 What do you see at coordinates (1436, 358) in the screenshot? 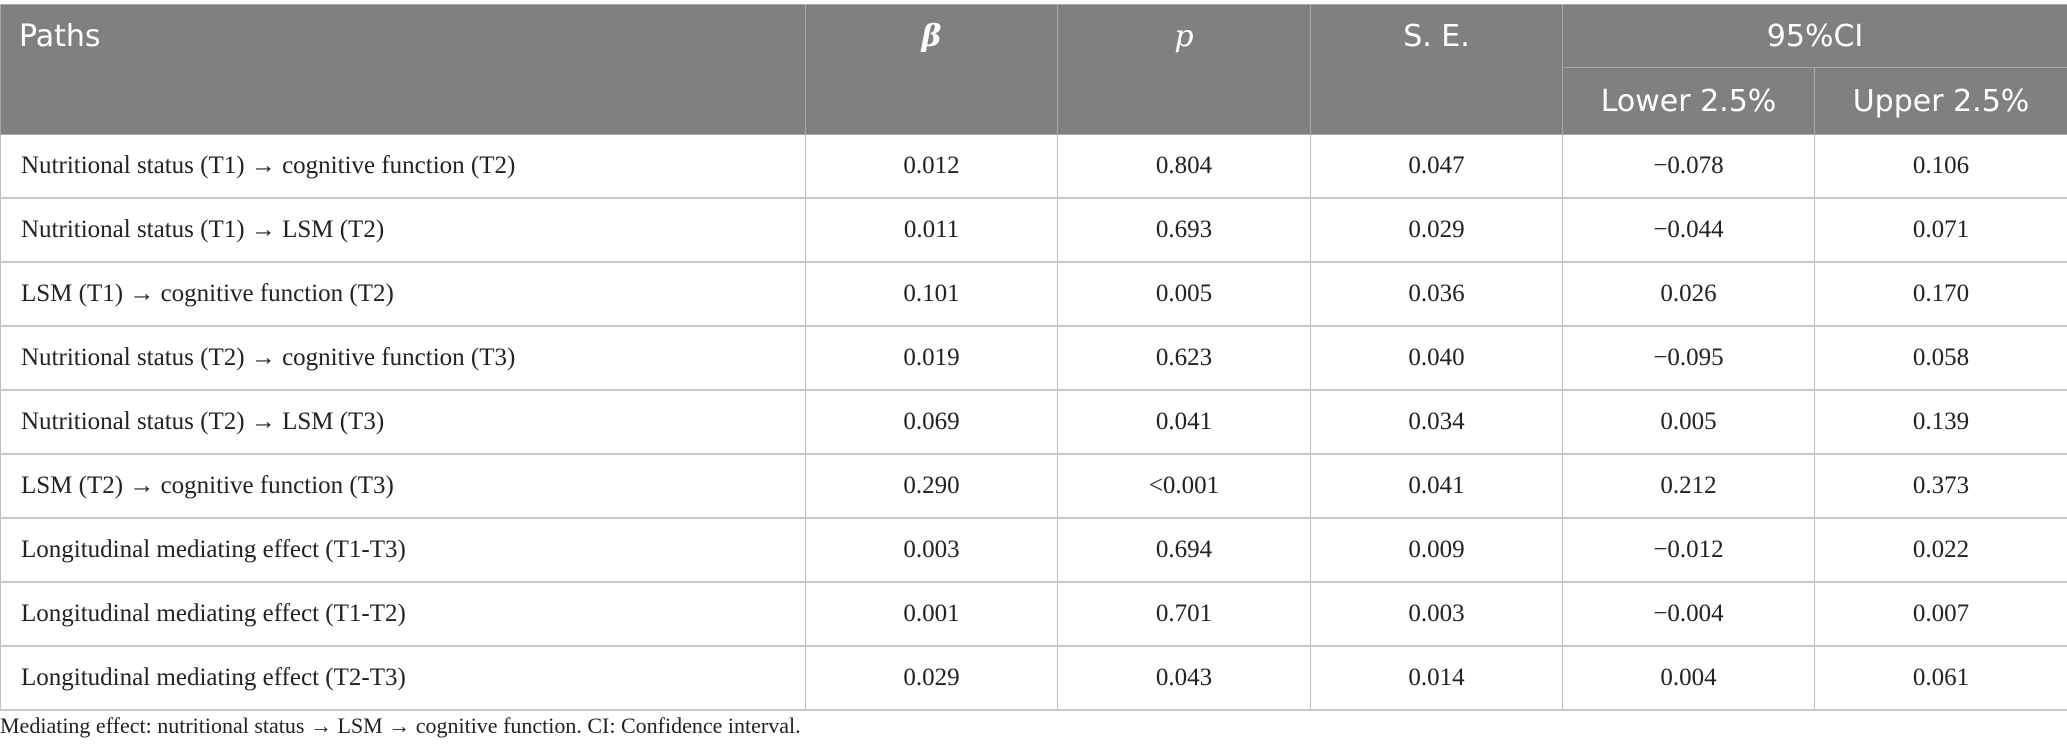
I see `cell-se: 0.040` at bounding box center [1436, 358].